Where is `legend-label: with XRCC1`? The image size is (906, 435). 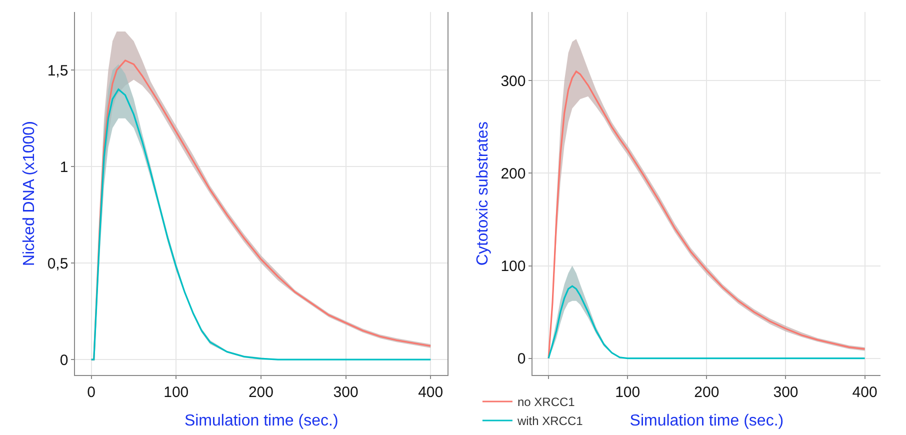 legend-label: with XRCC1 is located at coordinates (550, 421).